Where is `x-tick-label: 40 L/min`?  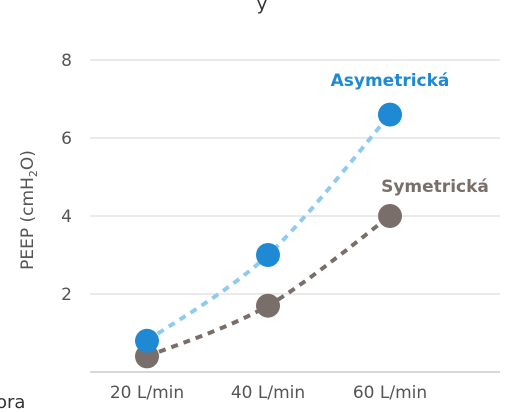 x-tick-label: 40 L/min is located at coordinates (268, 393).